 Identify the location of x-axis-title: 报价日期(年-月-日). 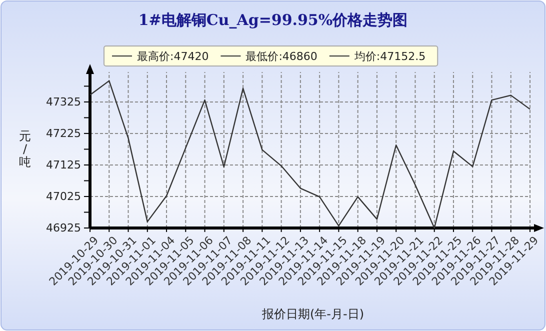
(312, 314).